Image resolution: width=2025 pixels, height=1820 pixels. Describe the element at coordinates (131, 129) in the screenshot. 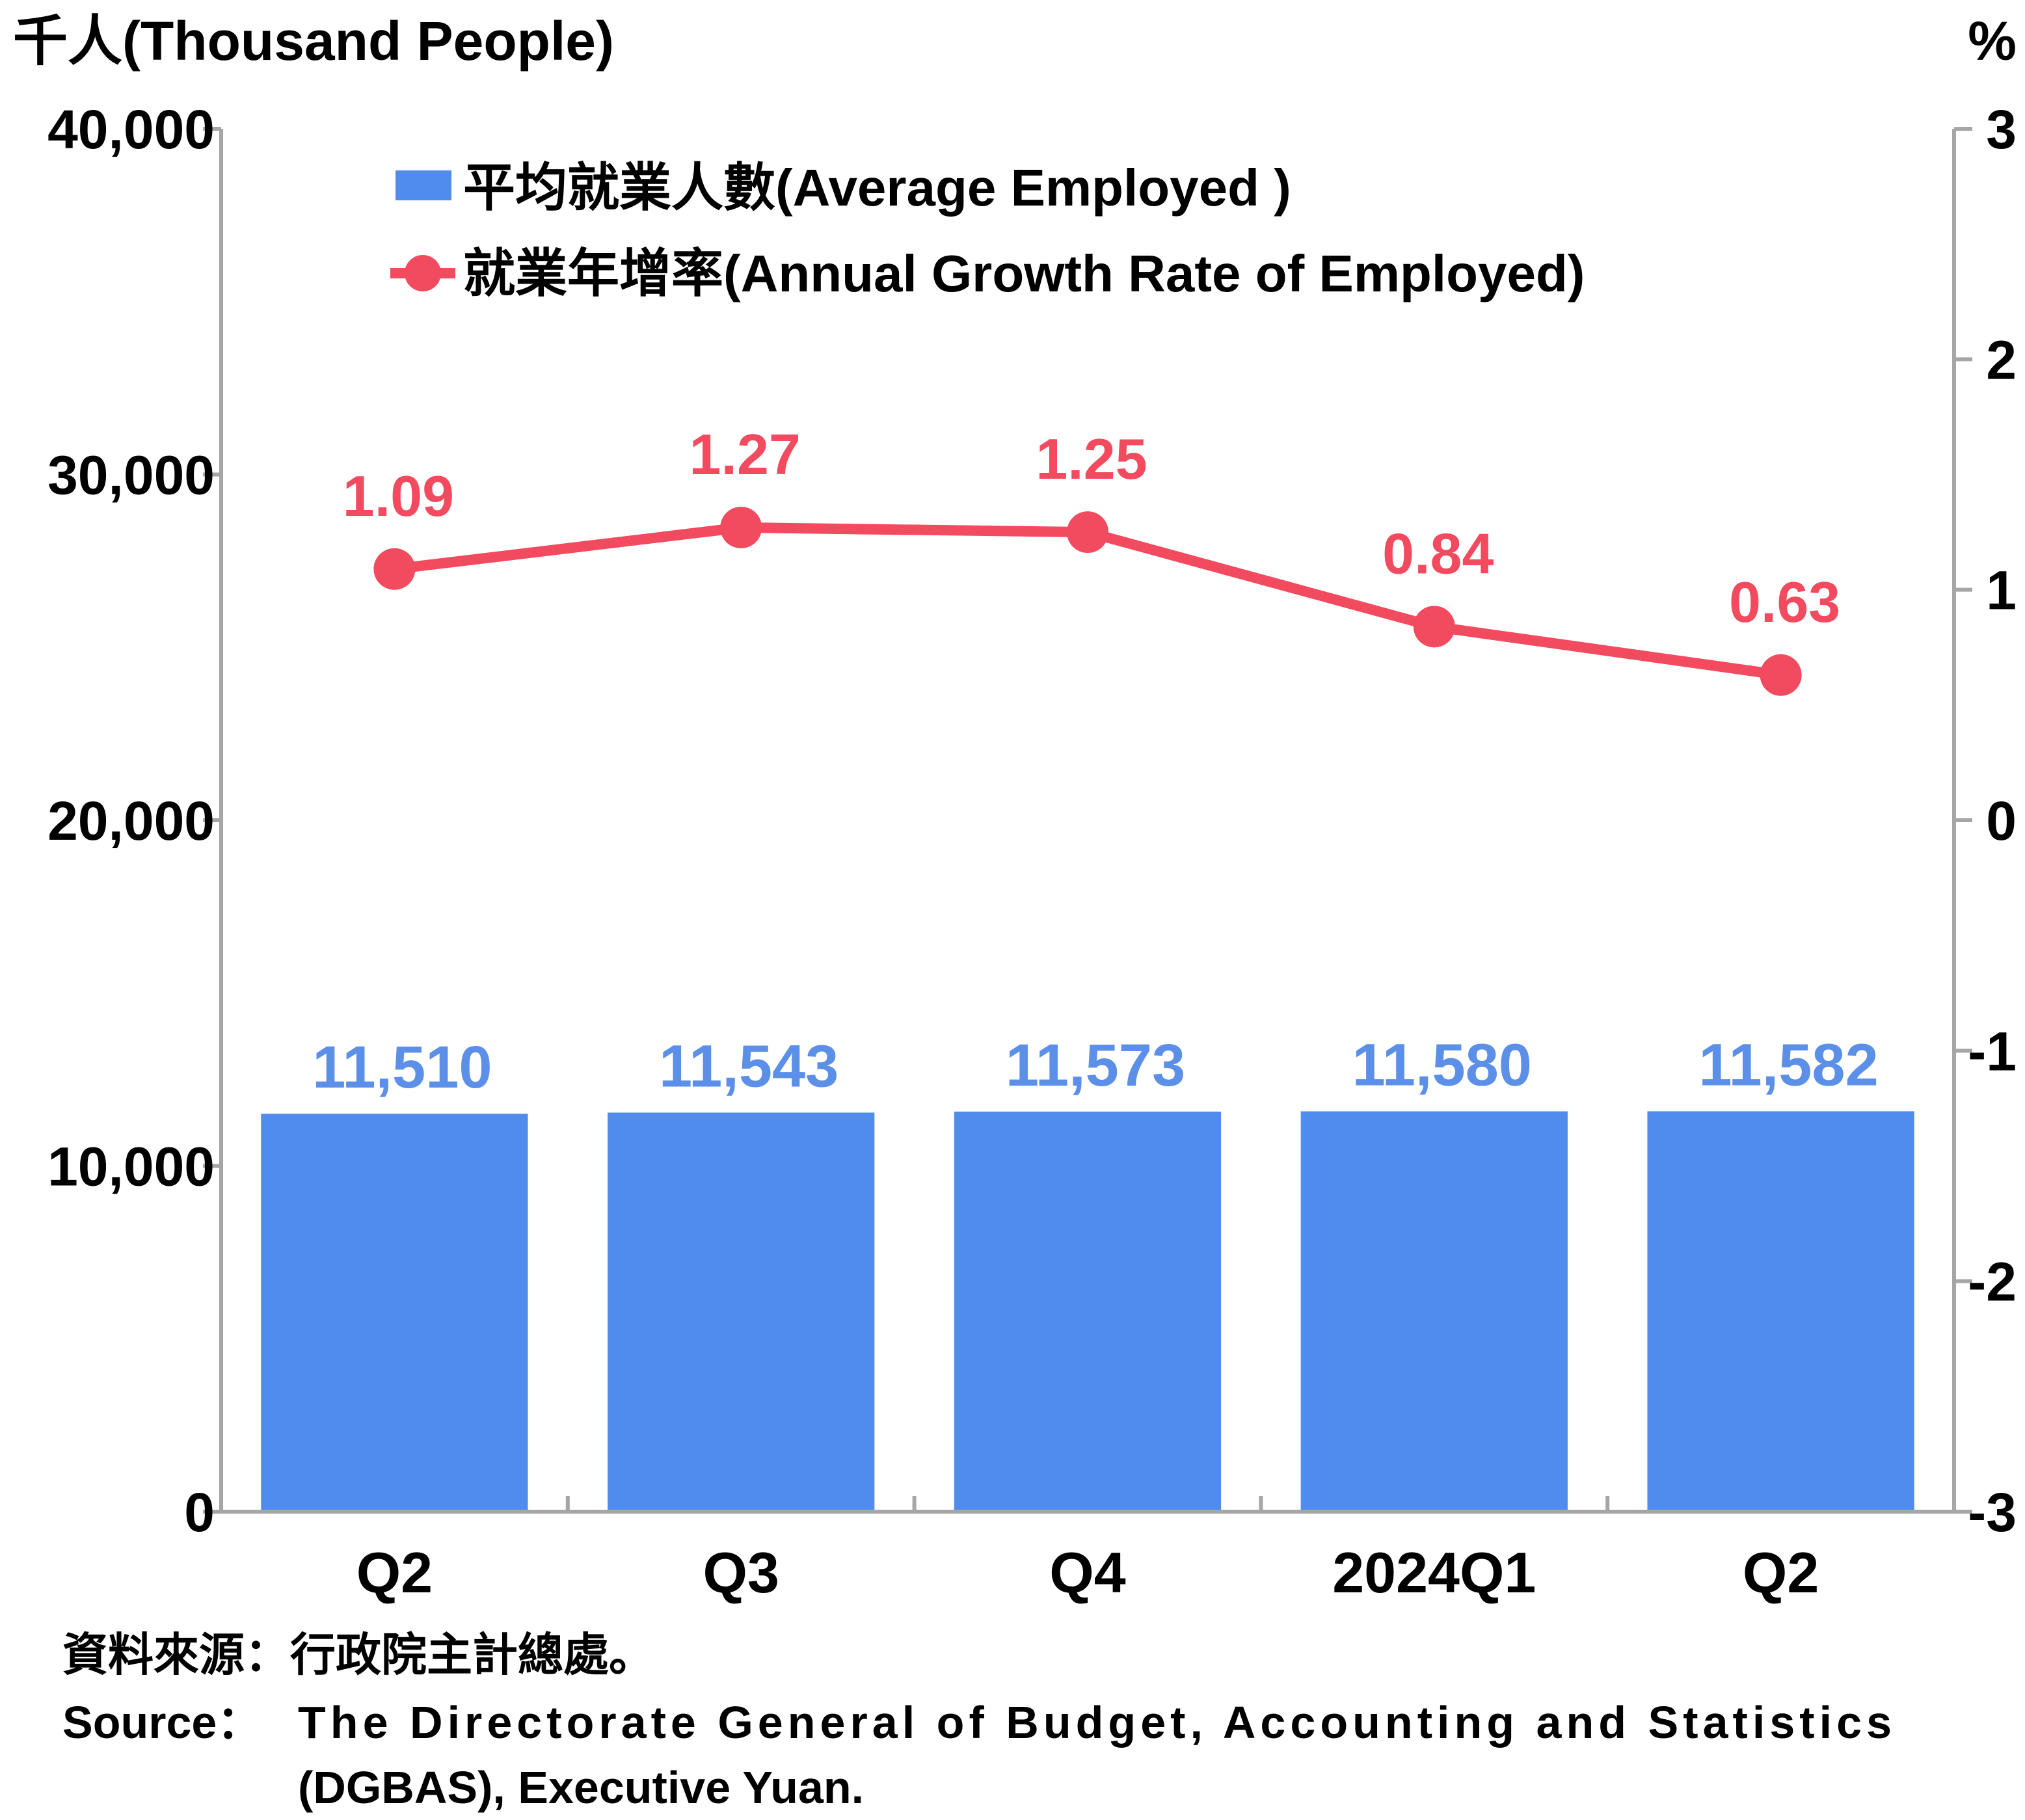

I see `left-tick-label: 40,000` at that location.